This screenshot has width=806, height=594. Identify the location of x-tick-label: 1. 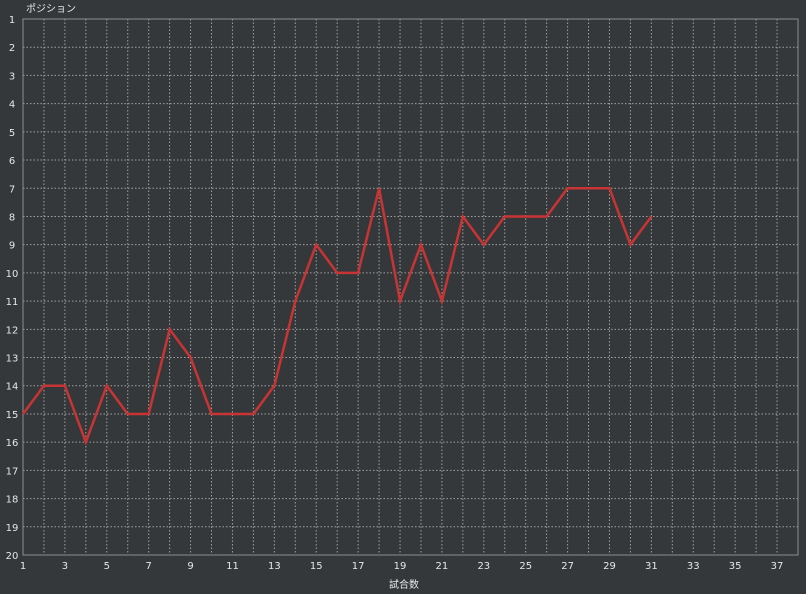
(23, 566).